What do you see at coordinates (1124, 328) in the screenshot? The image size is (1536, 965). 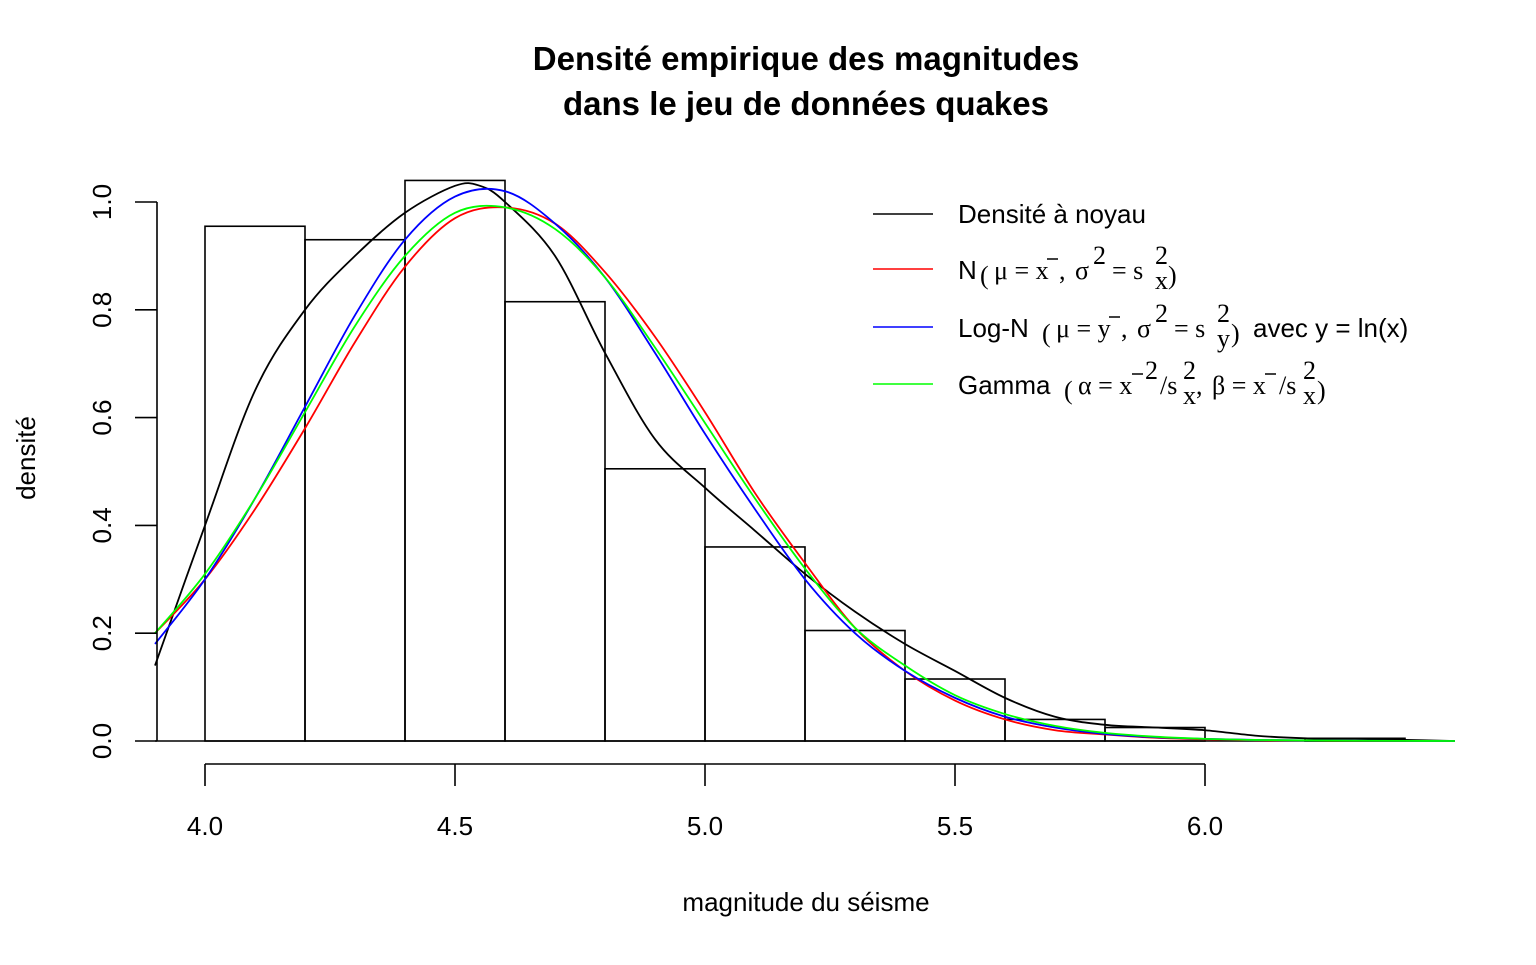 I see `legend-lognormal-comma: ,` at bounding box center [1124, 328].